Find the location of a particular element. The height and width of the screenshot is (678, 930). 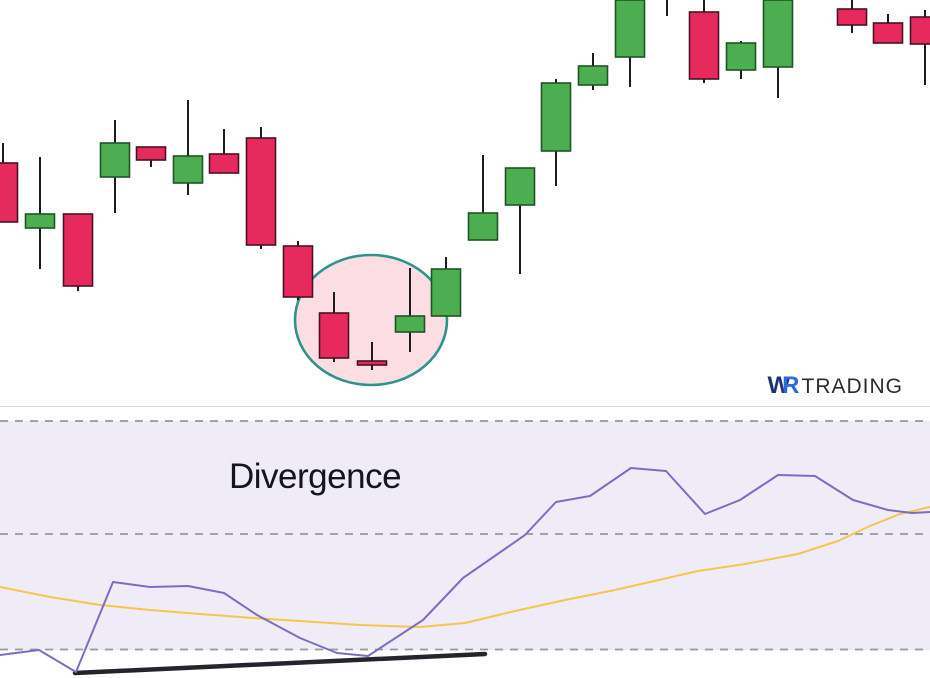

brand-logo: W R TRADING is located at coordinates (835, 385).